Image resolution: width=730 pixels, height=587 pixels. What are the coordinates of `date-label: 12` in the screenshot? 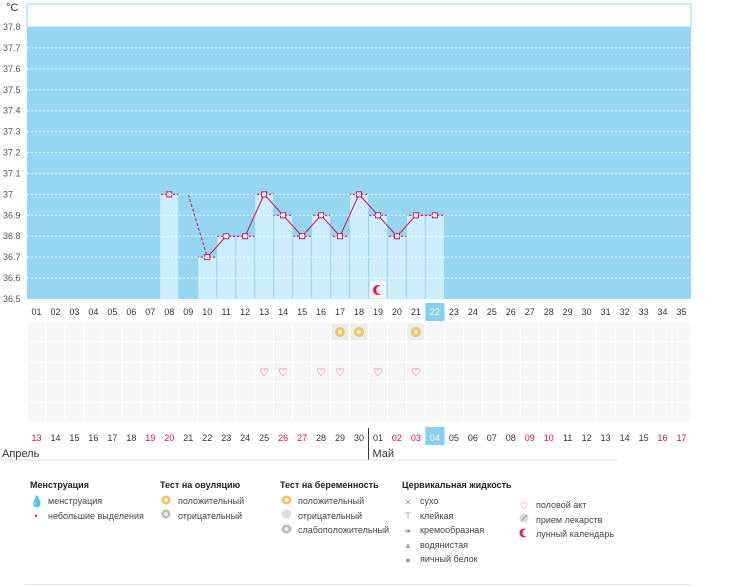 It's located at (587, 438).